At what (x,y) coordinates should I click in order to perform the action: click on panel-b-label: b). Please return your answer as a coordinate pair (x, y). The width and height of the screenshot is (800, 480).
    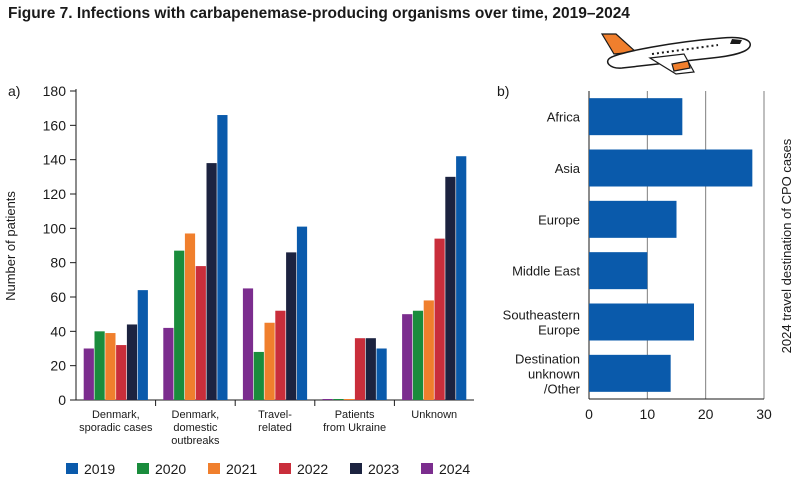
    Looking at the image, I should click on (503, 91).